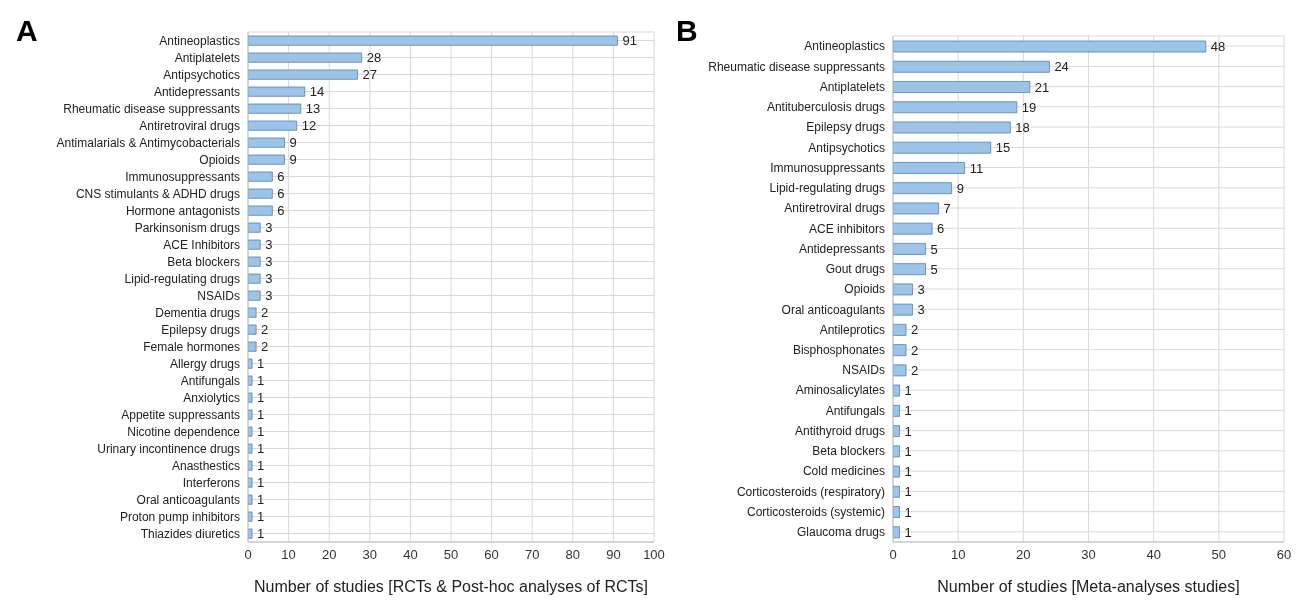 The height and width of the screenshot is (601, 1299). Describe the element at coordinates (827, 167) in the screenshot. I see `y-tick-label: Immunosuppressants` at that location.